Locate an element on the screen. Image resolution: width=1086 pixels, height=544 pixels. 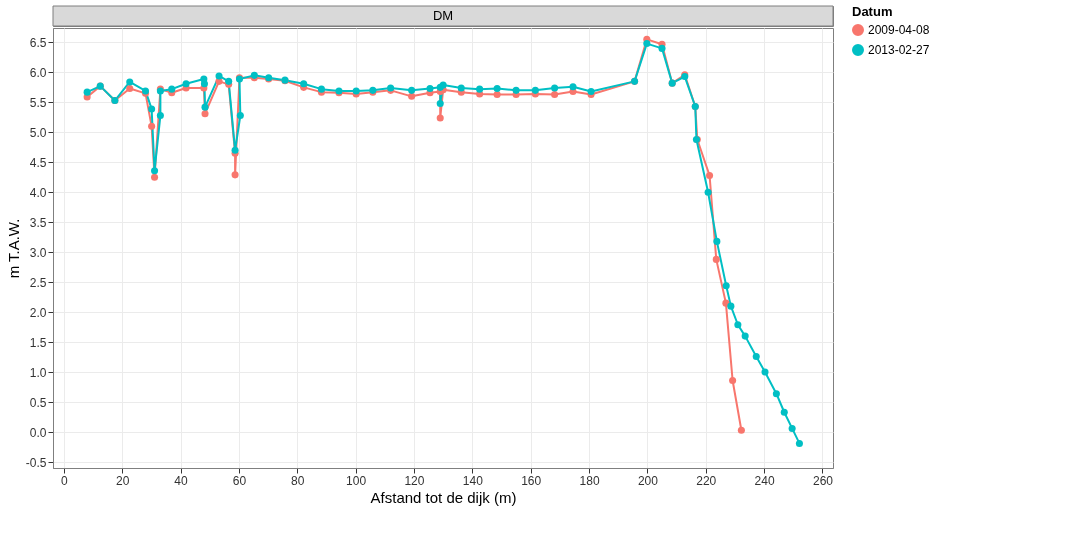
legend-title: Datum is located at coordinates (872, 11).